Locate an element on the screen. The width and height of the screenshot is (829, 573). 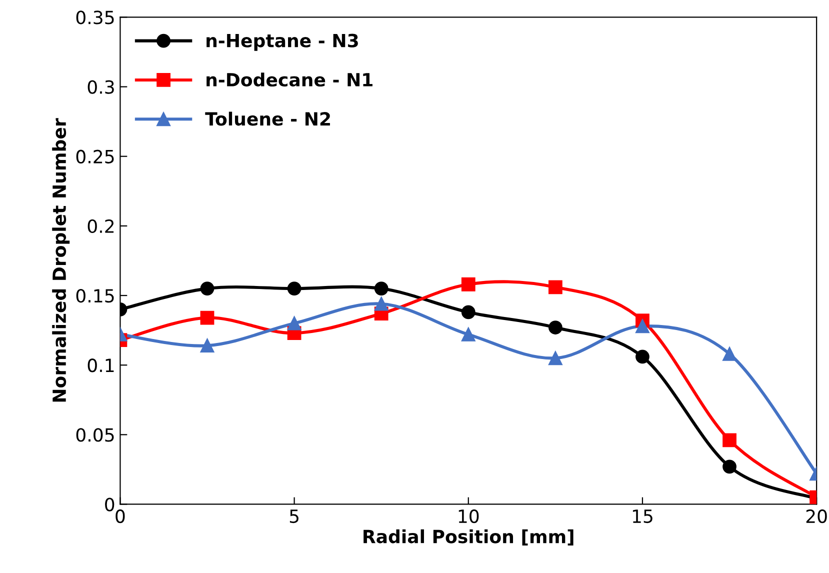
y-tick-label: 0.35 is located at coordinates (95, 17).